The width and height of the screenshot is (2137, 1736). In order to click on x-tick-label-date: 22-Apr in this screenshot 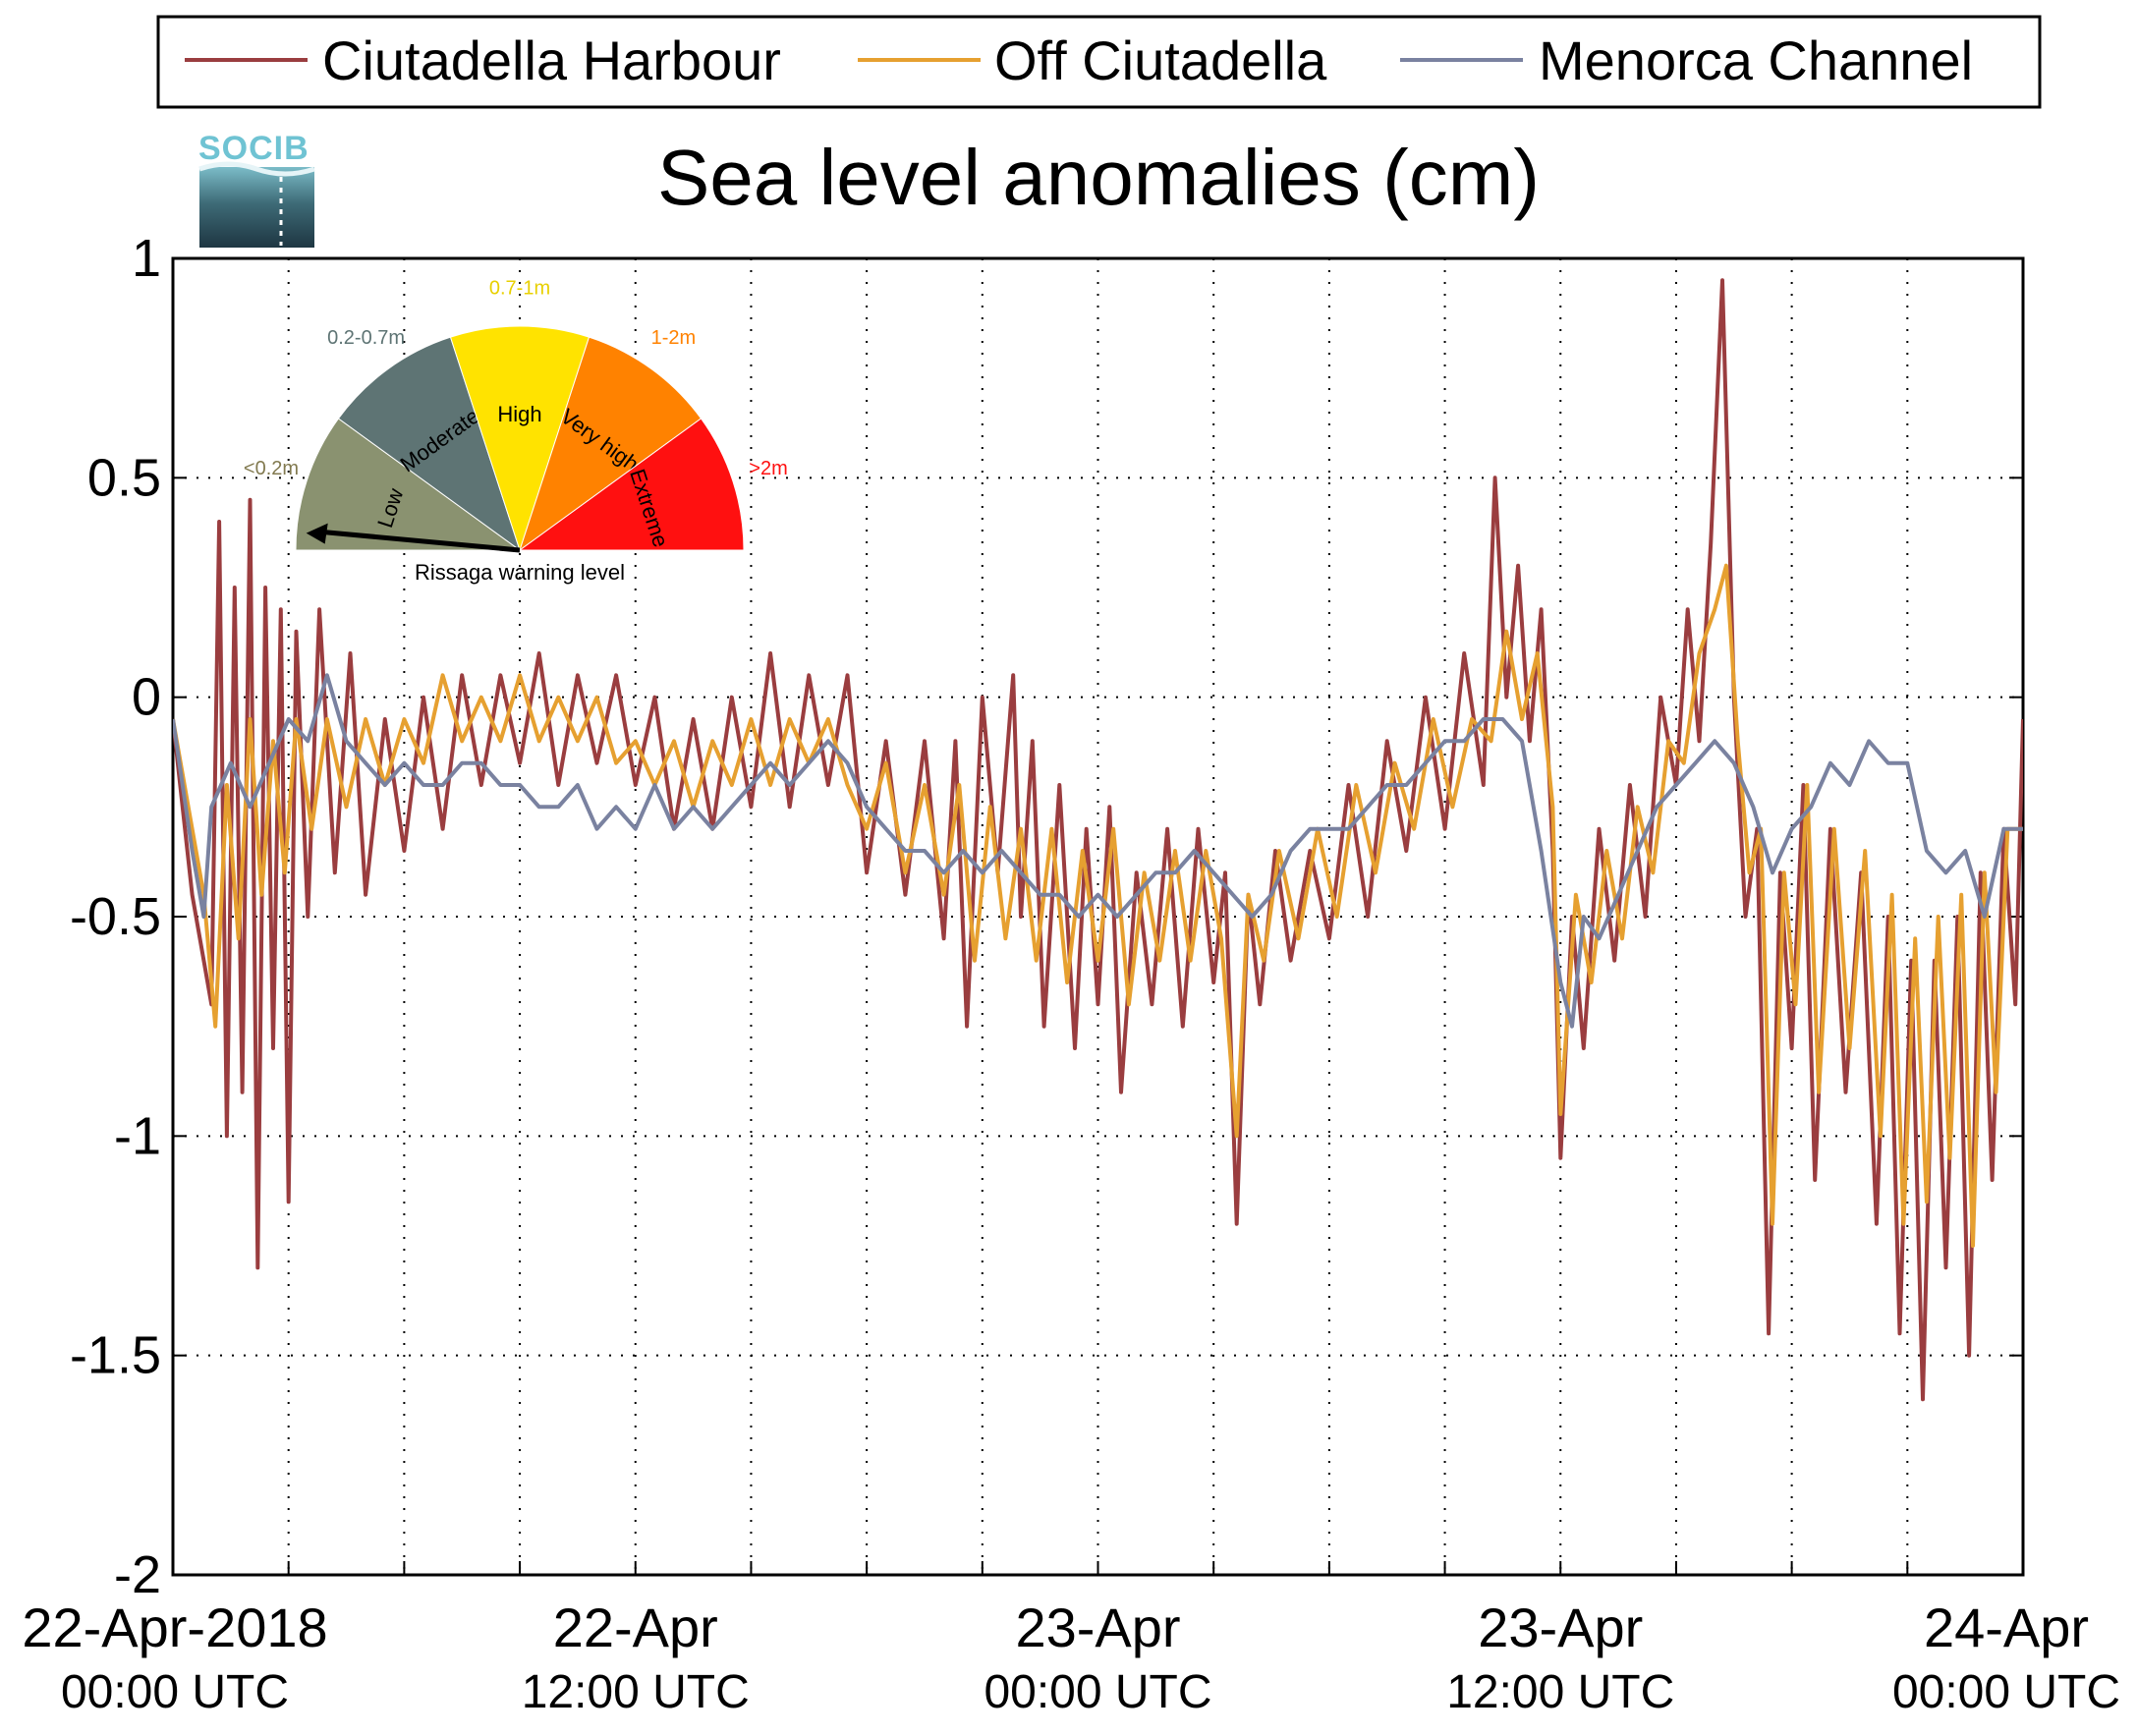, I will do `click(635, 1627)`.